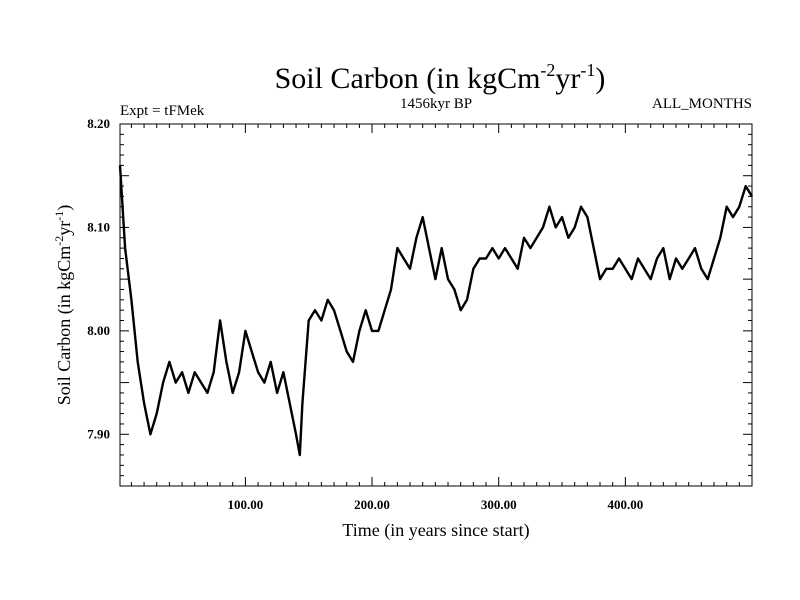 The width and height of the screenshot is (800, 600). I want to click on chart-title: Soil Carbon (in kgCm-2yr-1), so click(440, 77).